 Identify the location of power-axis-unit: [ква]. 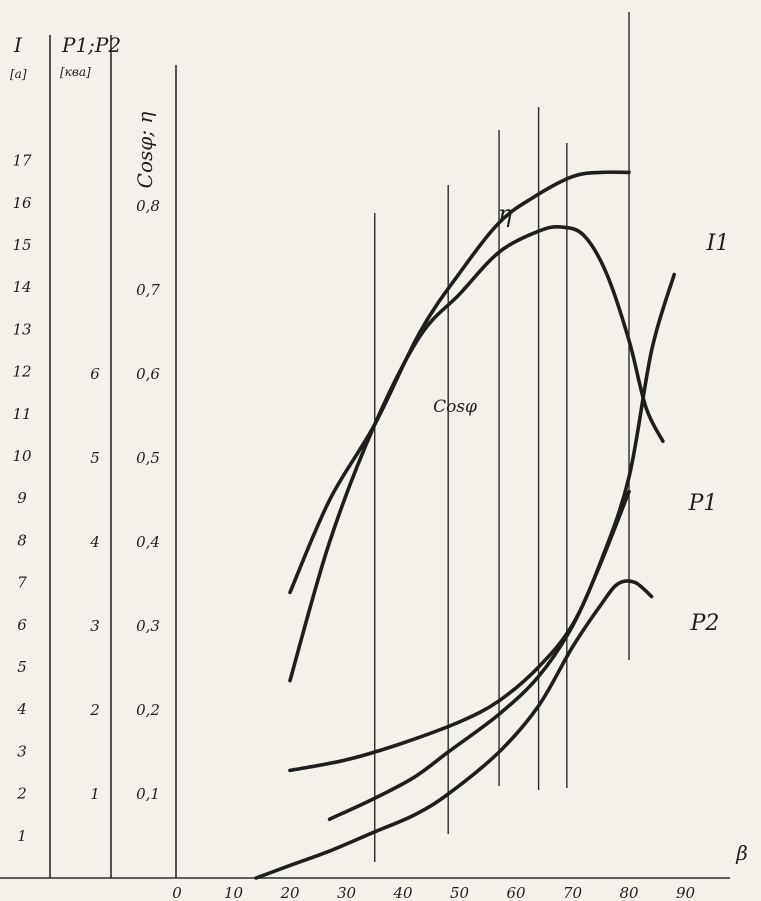
(75, 72).